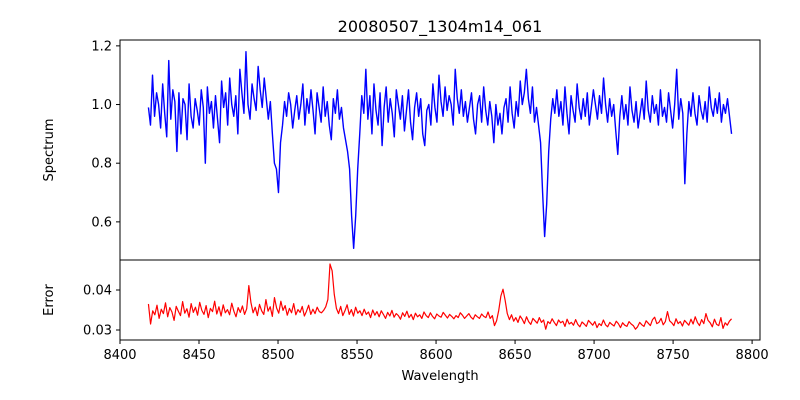  I want to click on x-tick-label: 8700, so click(594, 355).